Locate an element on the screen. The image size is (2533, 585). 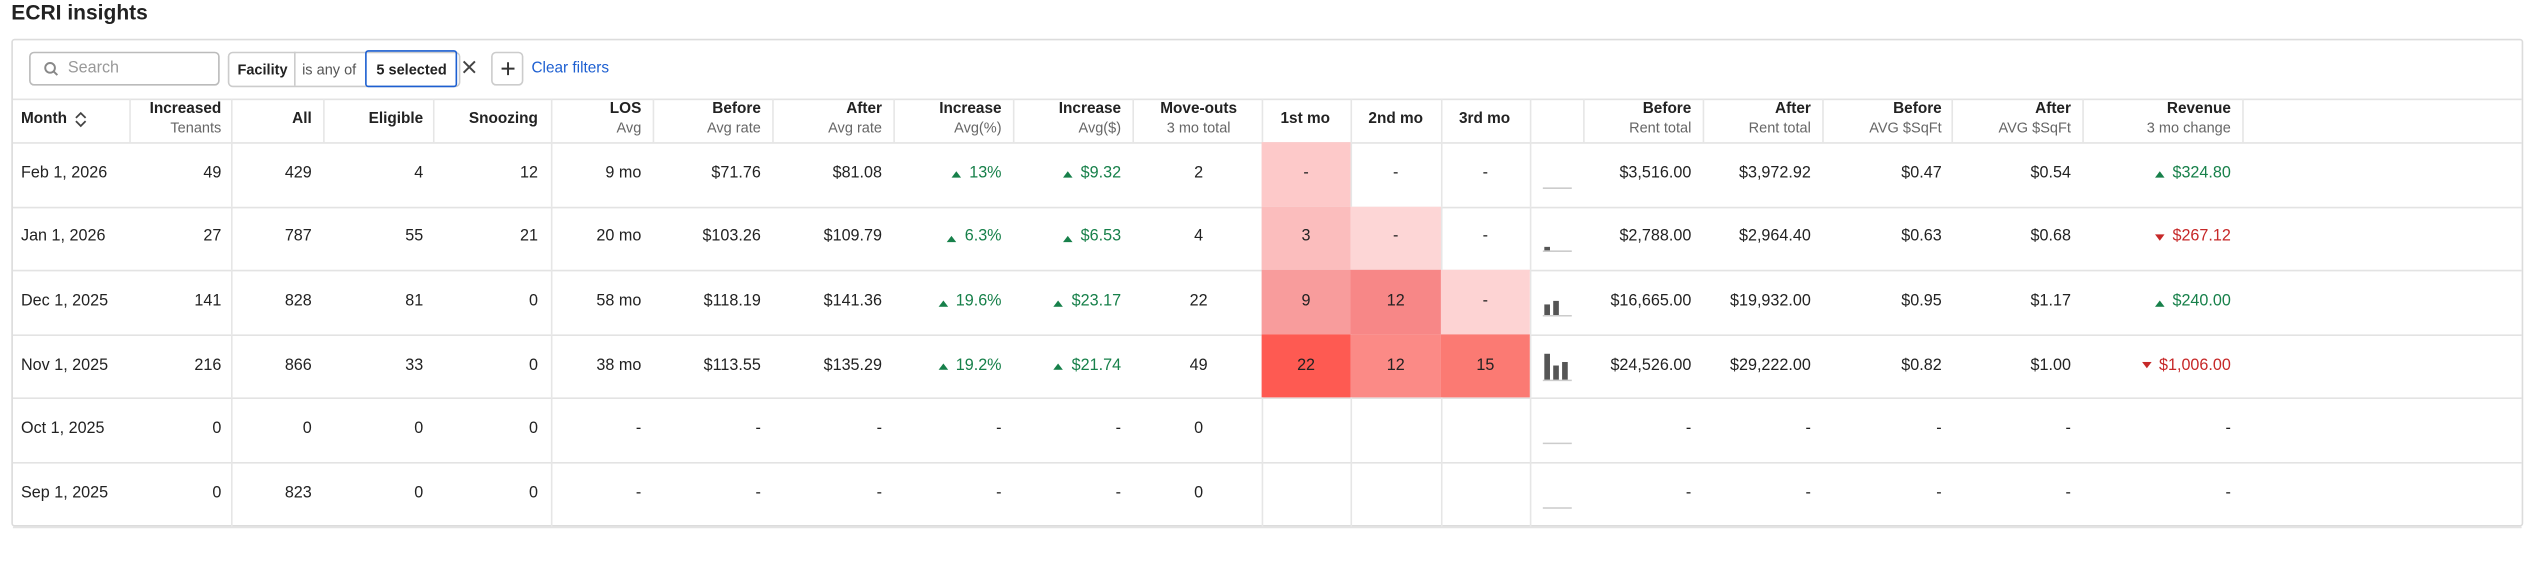
cell: 27 is located at coordinates (212, 237).